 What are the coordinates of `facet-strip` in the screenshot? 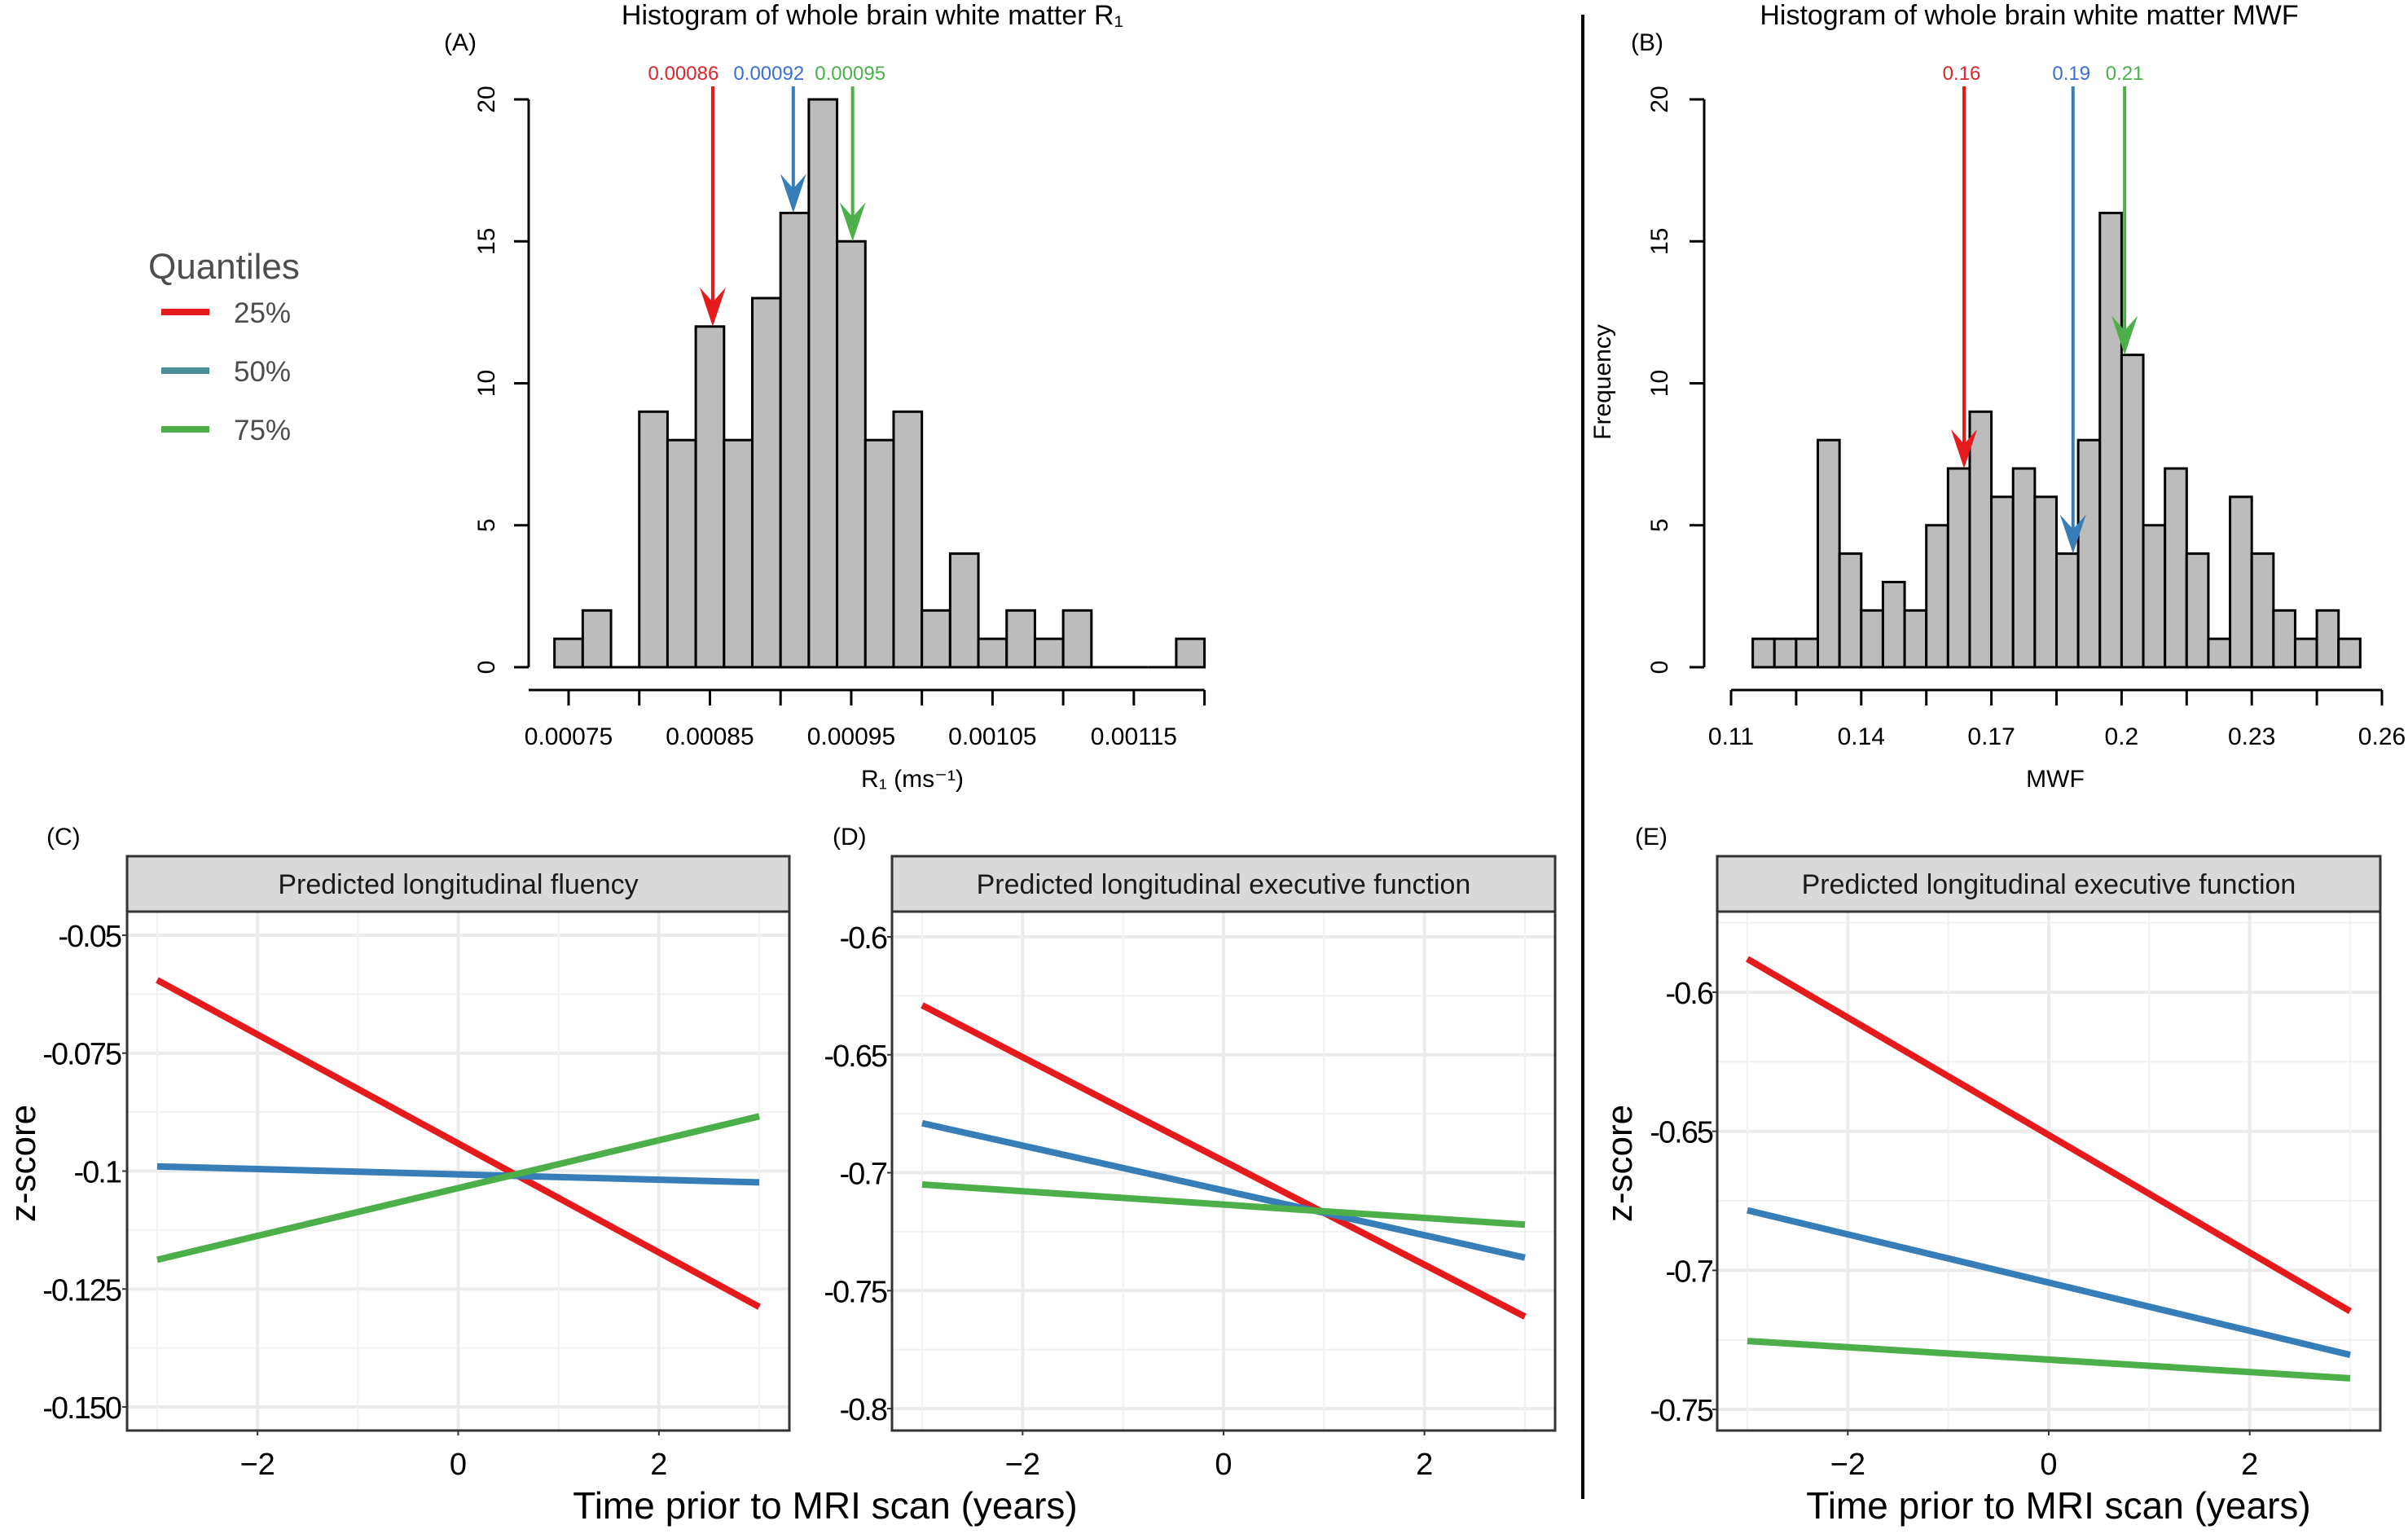 It's located at (2049, 884).